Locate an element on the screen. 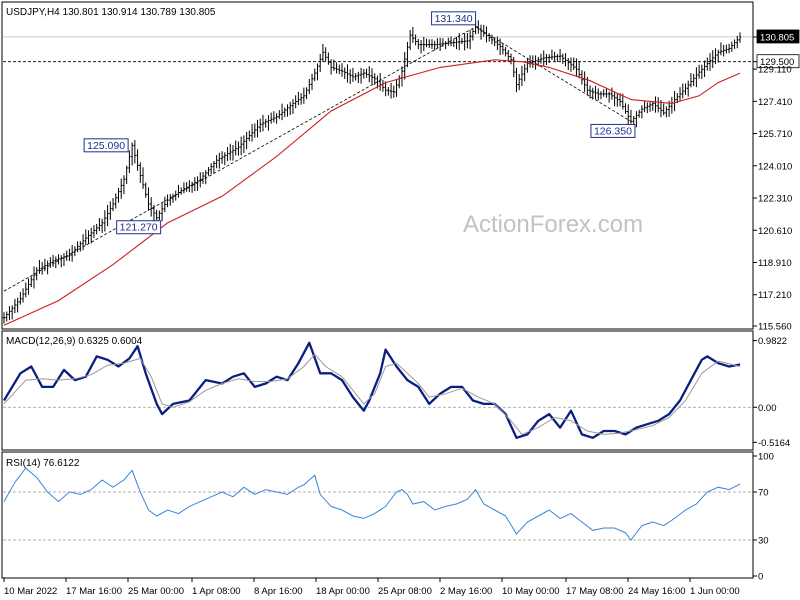 This screenshot has width=800, height=600. x-tick-label: 2 May 16:00 is located at coordinates (466, 591).